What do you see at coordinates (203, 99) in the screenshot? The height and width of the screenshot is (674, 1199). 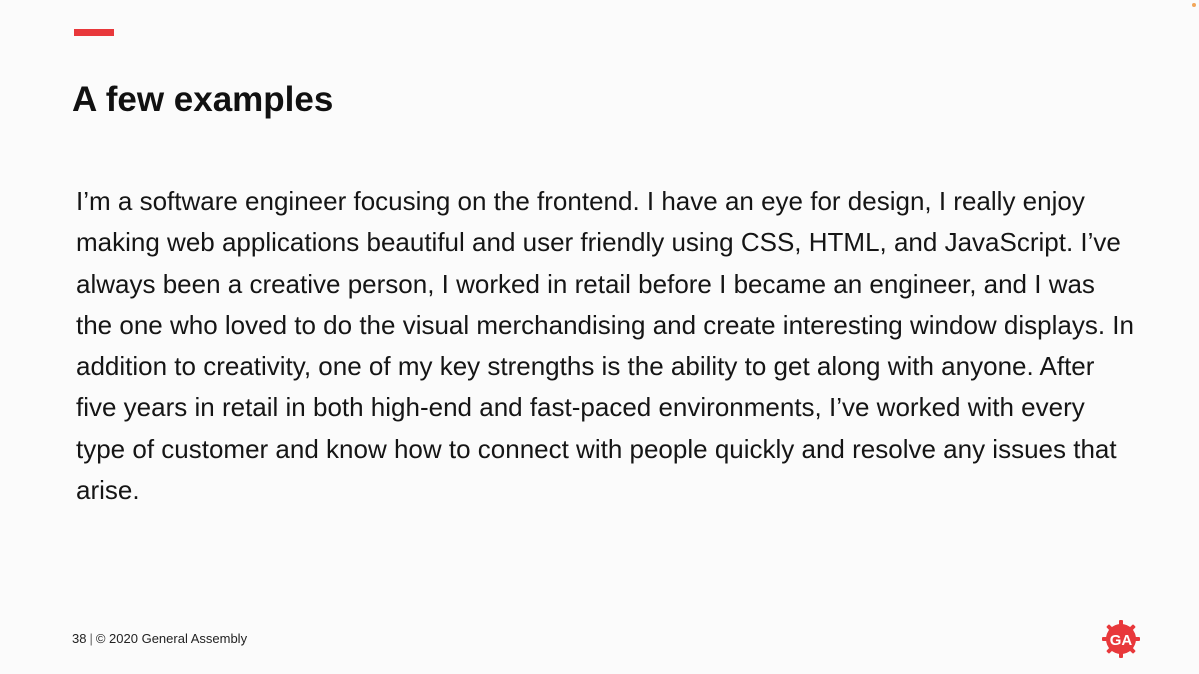 I see `slide-title: A few examples` at bounding box center [203, 99].